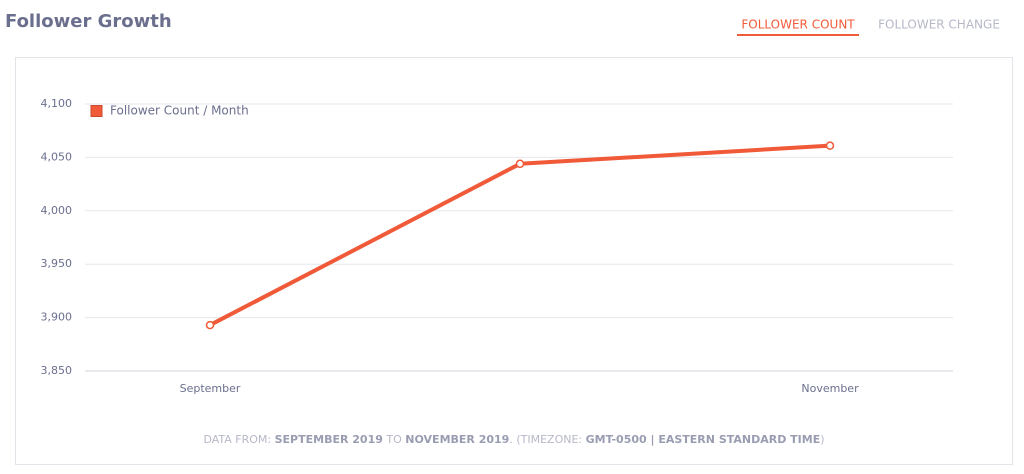 The width and height of the screenshot is (1024, 474). What do you see at coordinates (703, 439) in the screenshot?
I see `footer-timezone: GMT-0500 | EASTERN STANDARD TIME` at bounding box center [703, 439].